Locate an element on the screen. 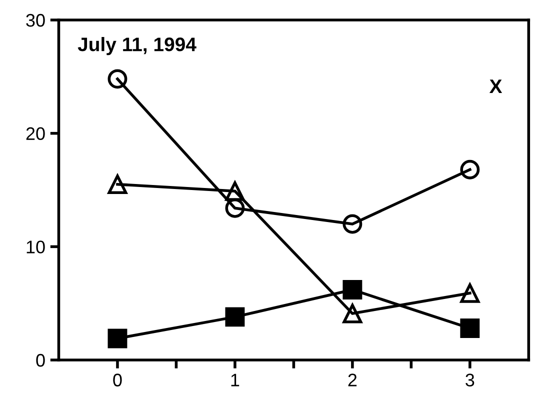  text: July 11, 1994 is located at coordinates (137, 46).